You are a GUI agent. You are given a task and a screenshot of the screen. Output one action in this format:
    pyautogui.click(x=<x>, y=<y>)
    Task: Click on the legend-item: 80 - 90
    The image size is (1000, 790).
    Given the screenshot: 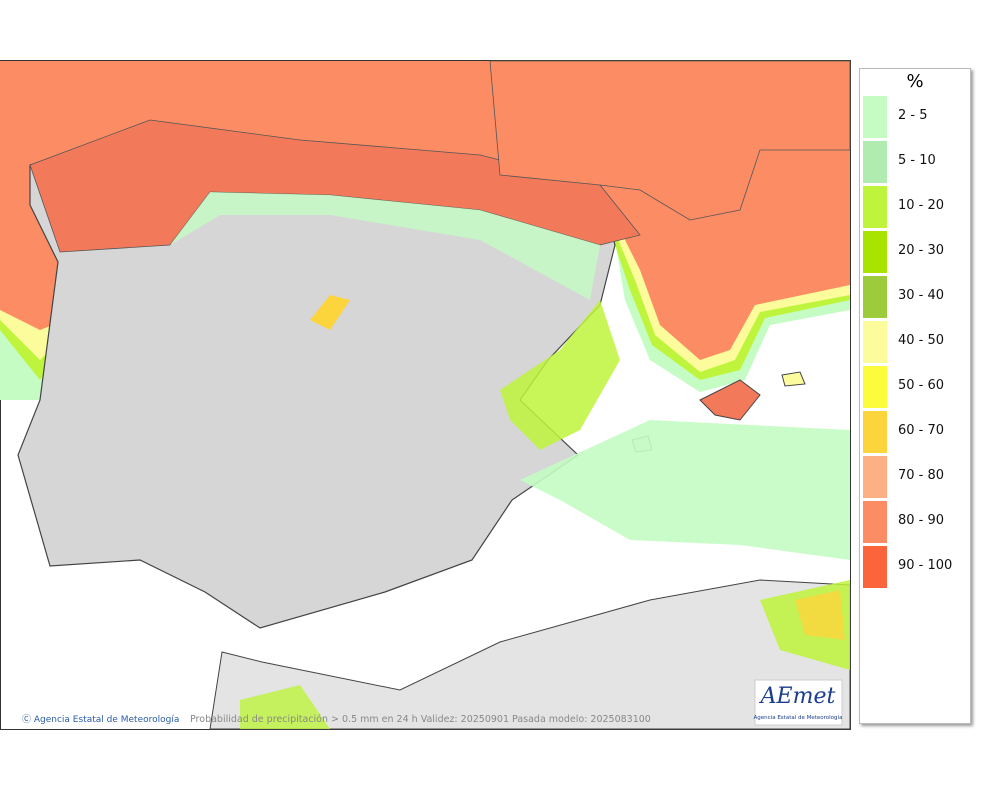 What is the action you would take?
    pyautogui.click(x=915, y=522)
    